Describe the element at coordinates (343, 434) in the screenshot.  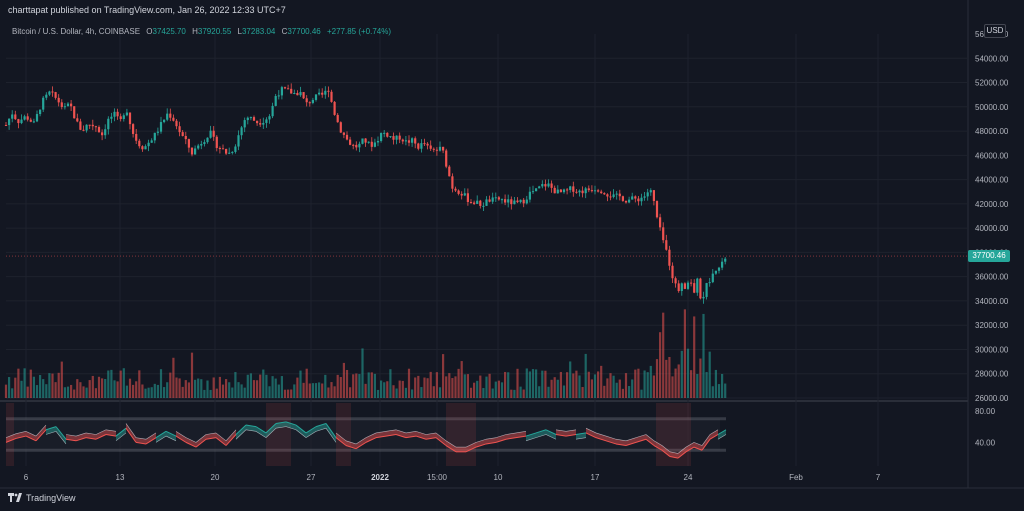
I see `osc-highlight` at that location.